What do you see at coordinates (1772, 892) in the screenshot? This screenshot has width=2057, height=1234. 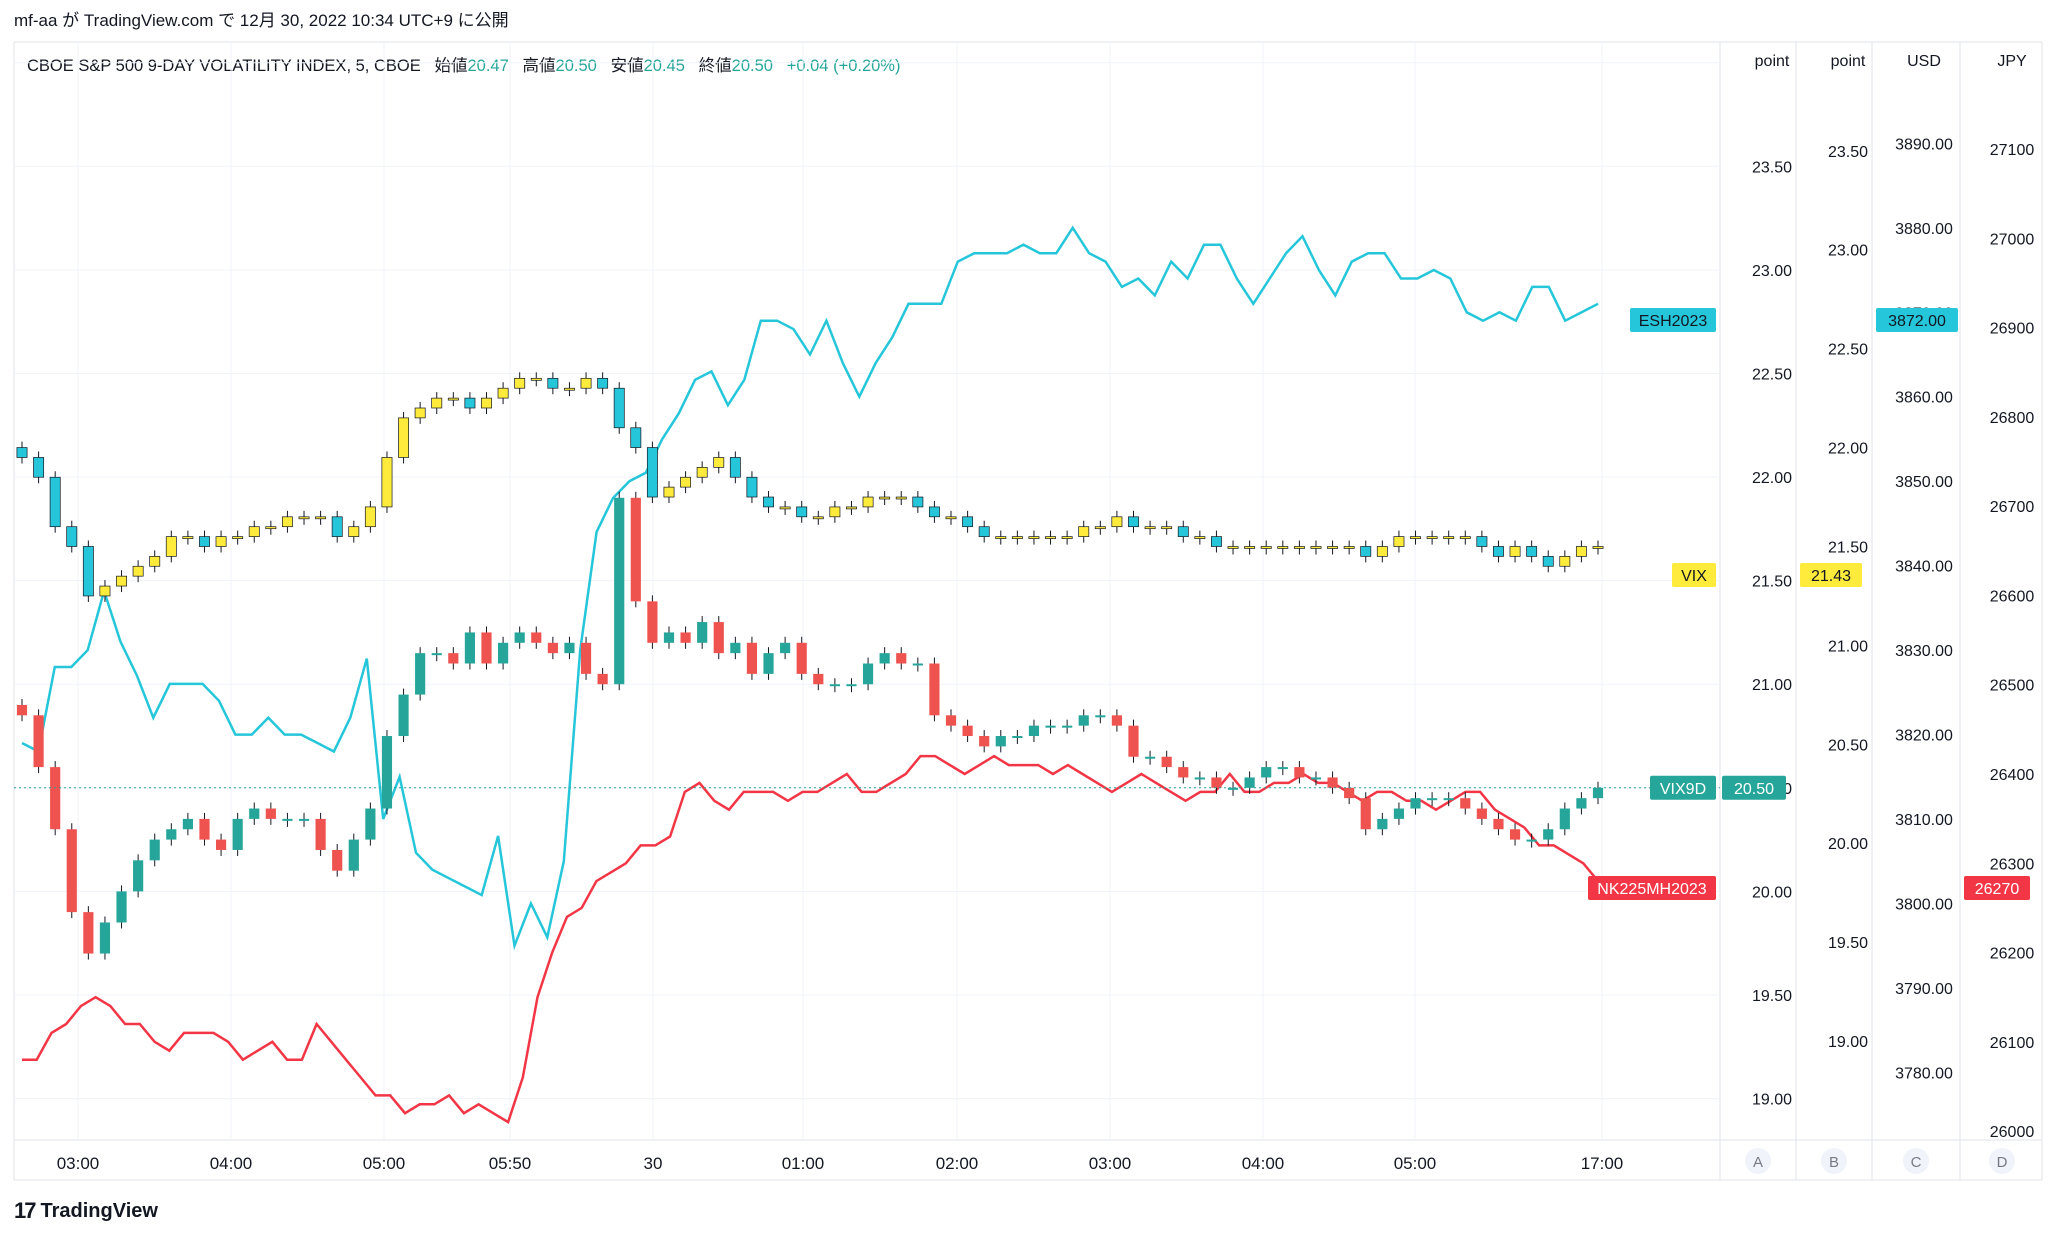 I see `tick-label-A: 20.00` at bounding box center [1772, 892].